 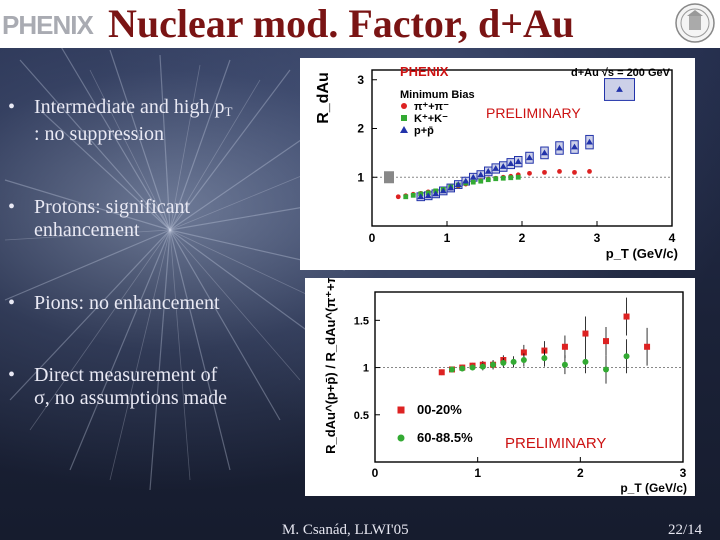 What do you see at coordinates (529, 377) in the screenshot?
I see `plot-frame` at bounding box center [529, 377].